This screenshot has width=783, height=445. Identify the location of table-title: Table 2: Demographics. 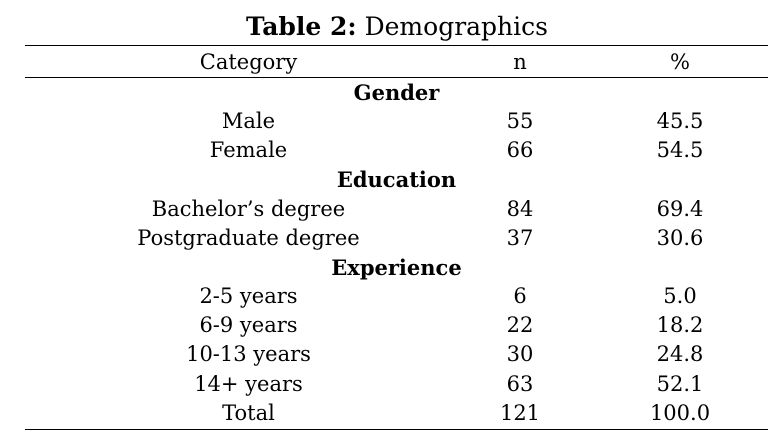
(391, 27).